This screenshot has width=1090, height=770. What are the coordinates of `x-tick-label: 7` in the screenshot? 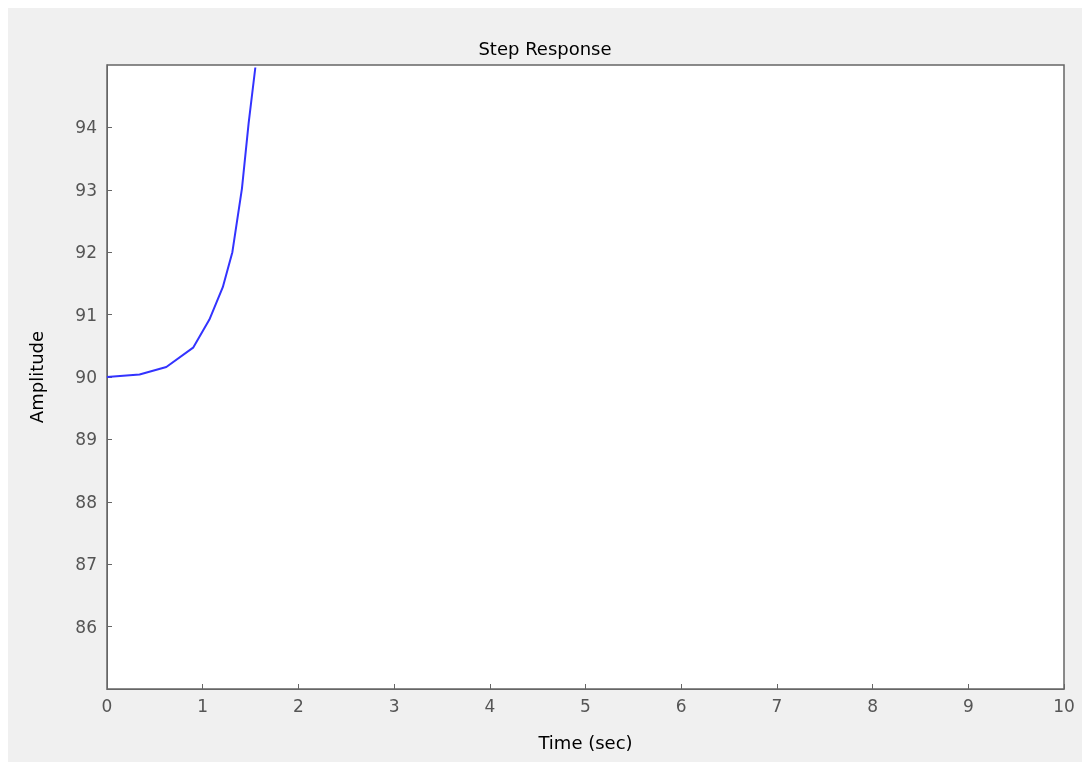 It's located at (777, 705).